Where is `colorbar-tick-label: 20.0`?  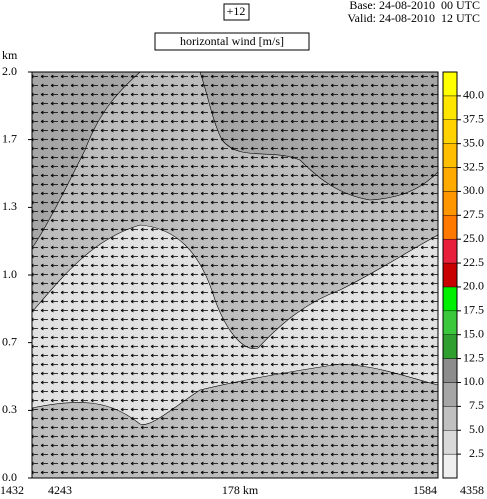 colorbar-tick-label: 20.0 is located at coordinates (473, 286).